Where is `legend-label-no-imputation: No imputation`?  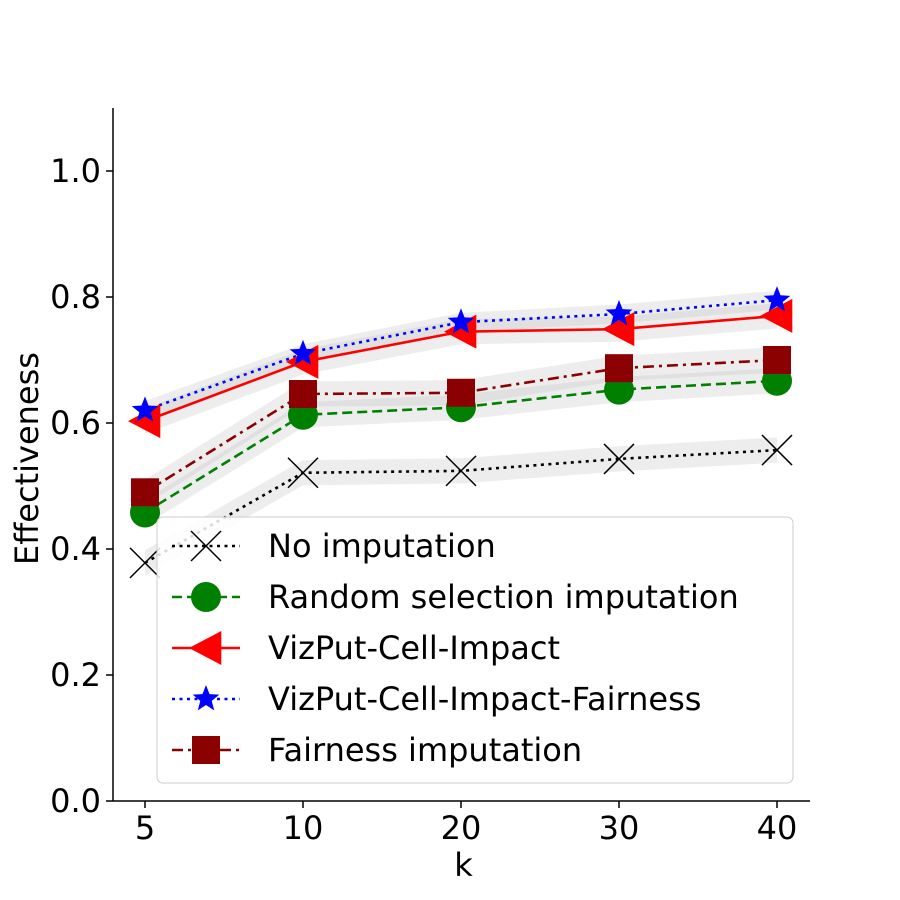
legend-label-no-imputation: No imputation is located at coordinates (382, 546).